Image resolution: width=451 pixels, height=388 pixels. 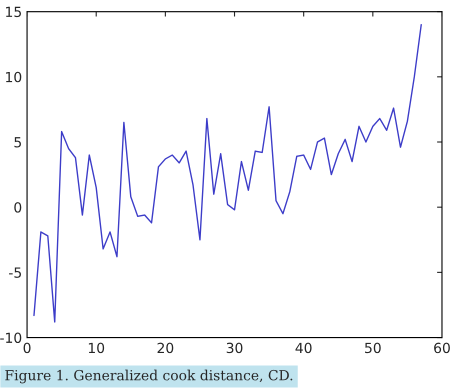 I want to click on x-tick-label: 30, so click(x=234, y=348).